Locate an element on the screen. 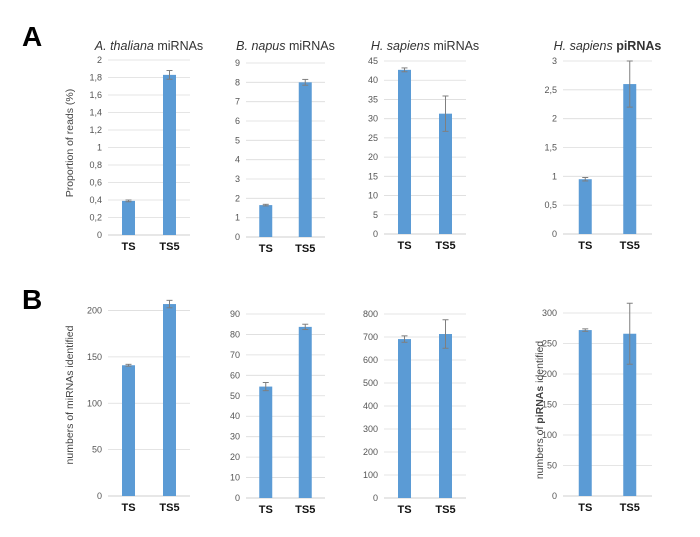  y-tick-label: 150 is located at coordinates (549, 405).